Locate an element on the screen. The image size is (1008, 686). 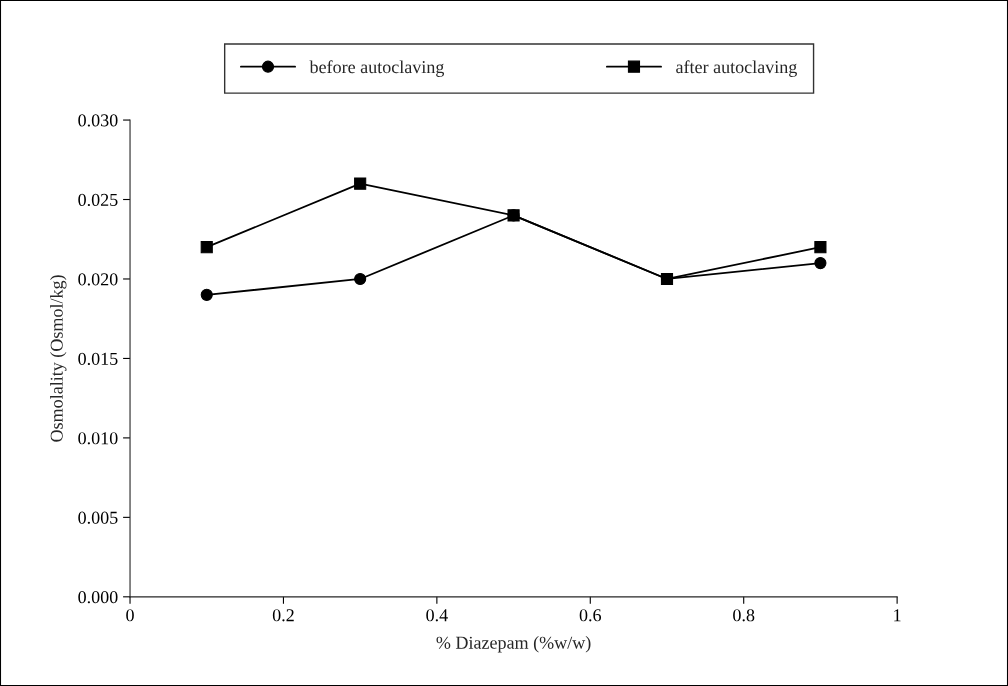
x-tick-label: 0 is located at coordinates (130, 615).